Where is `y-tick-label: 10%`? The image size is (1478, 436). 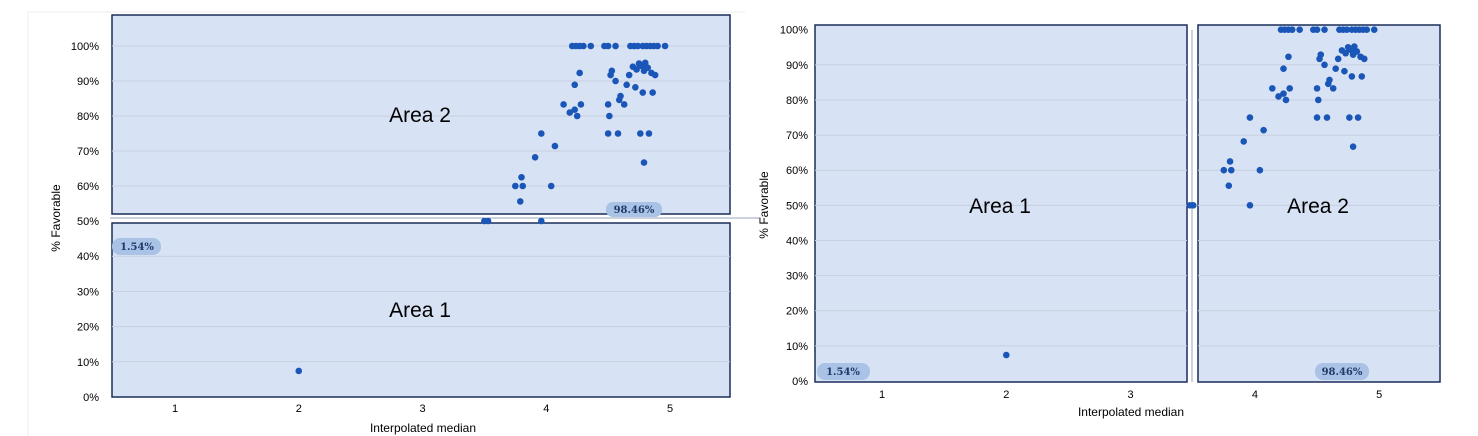
y-tick-label: 10% is located at coordinates (88, 363).